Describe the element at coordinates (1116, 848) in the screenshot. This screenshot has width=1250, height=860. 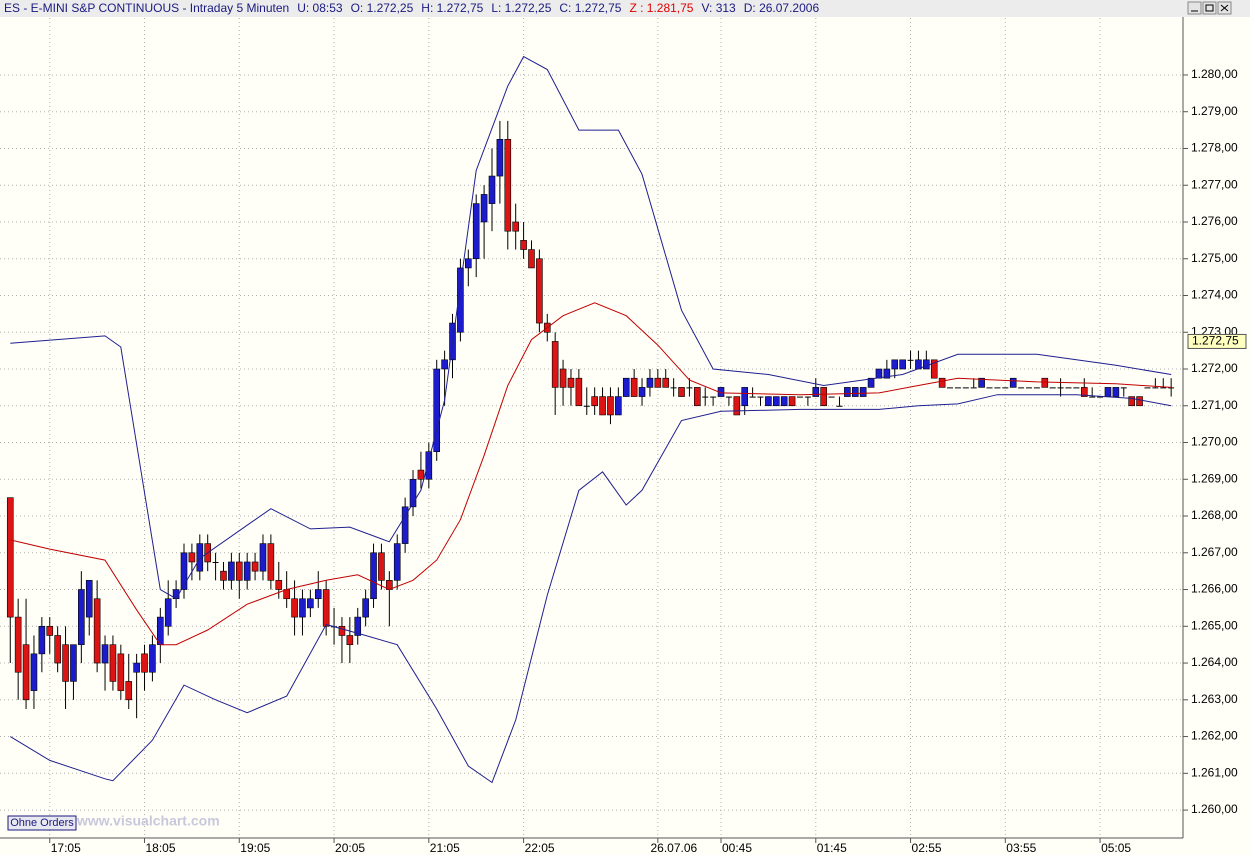
I see `x-tick-label: 05:05` at that location.